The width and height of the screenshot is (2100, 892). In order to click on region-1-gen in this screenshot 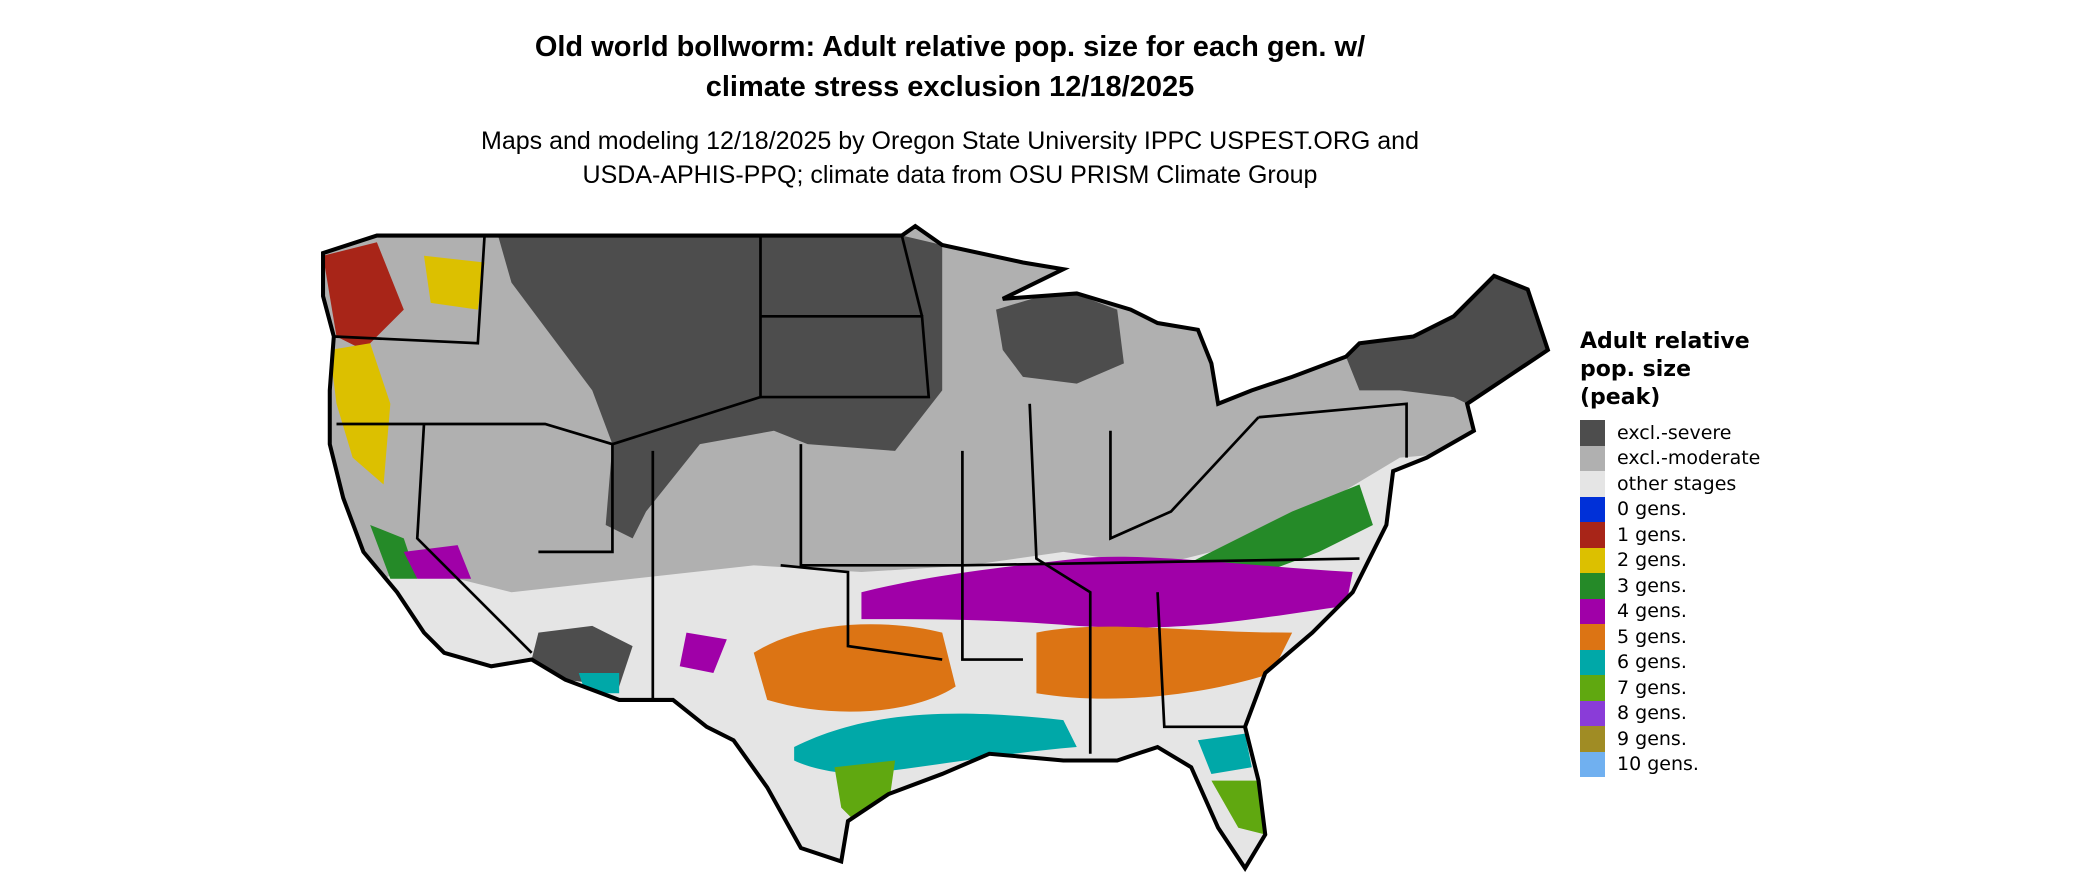, I will do `click(363, 296)`.